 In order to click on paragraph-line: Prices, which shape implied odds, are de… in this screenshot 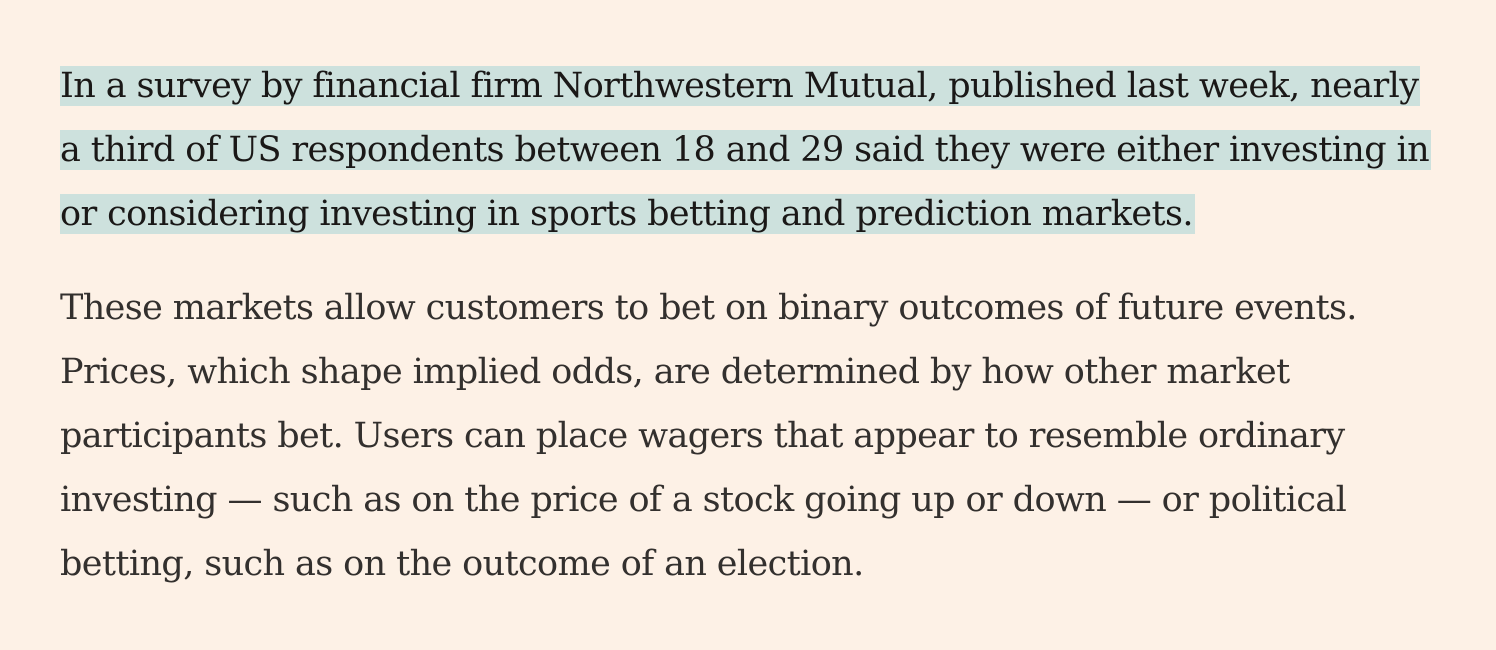, I will do `click(675, 372)`.